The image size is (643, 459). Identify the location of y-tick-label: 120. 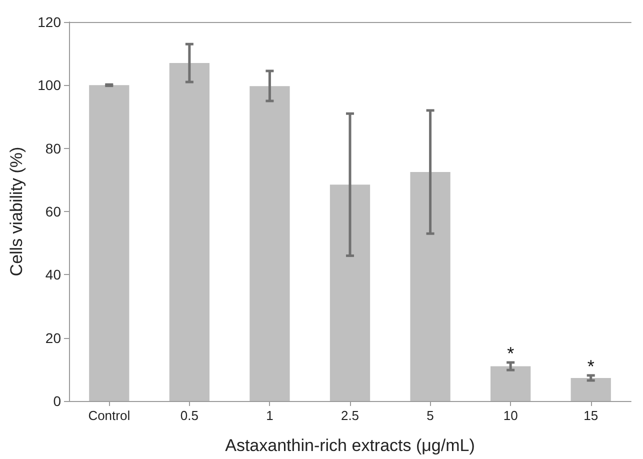
(50, 22).